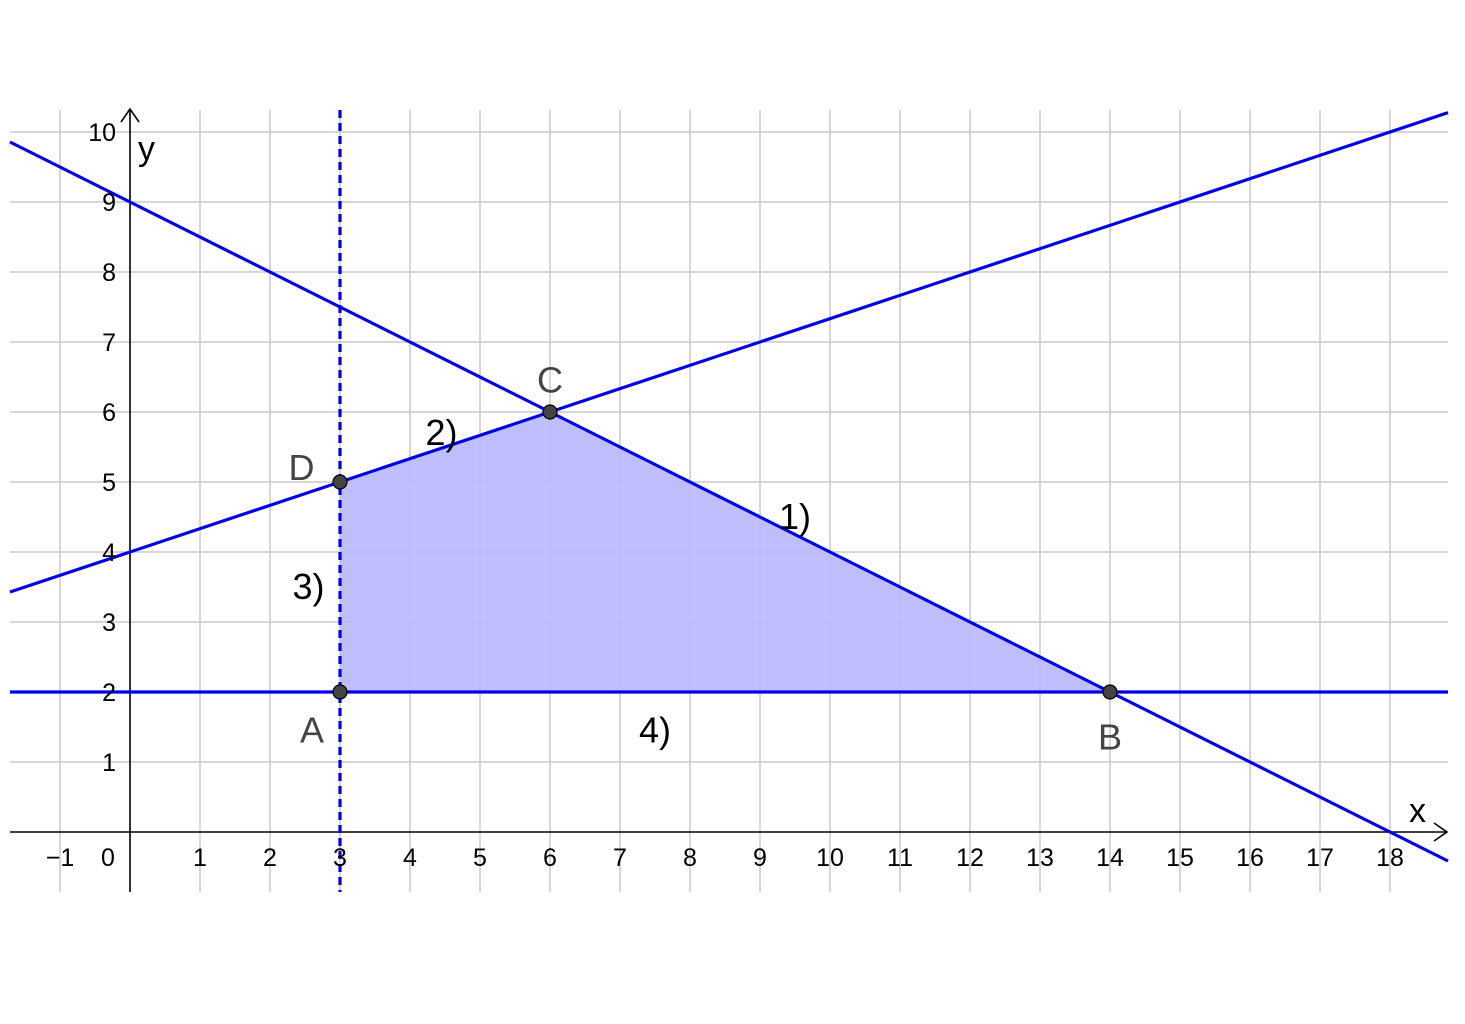 The height and width of the screenshot is (1024, 1465). I want to click on constraint-label-1: 1), so click(795, 516).